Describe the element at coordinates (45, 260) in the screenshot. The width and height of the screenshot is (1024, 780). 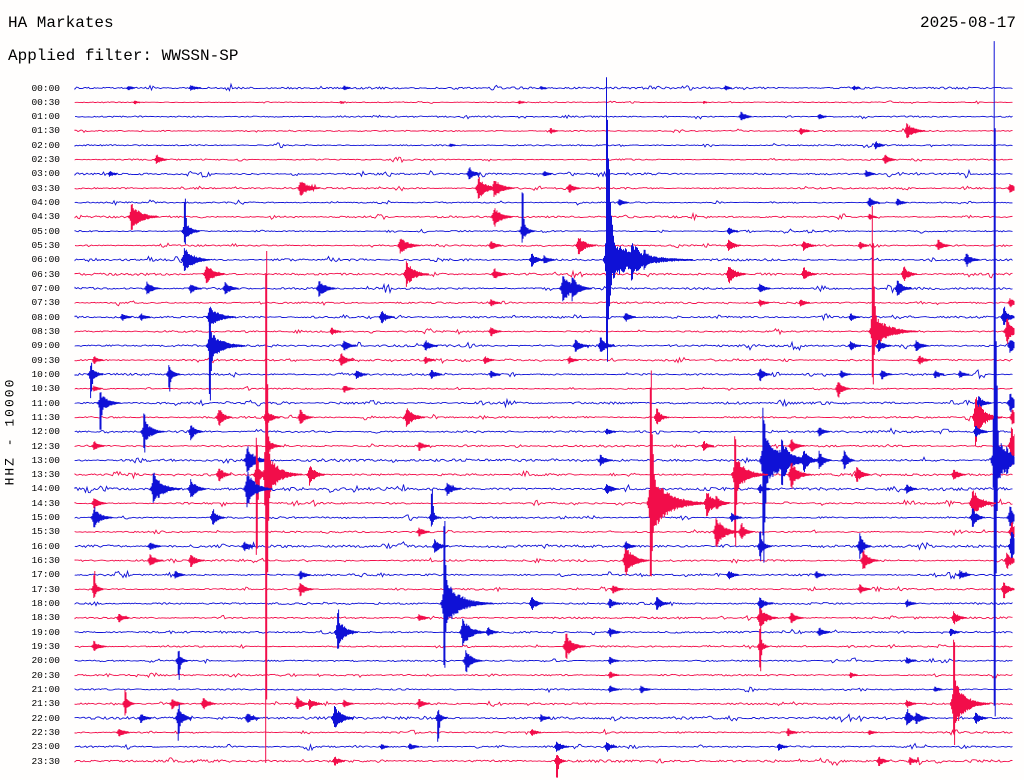
I see `time-label: 06:00` at that location.